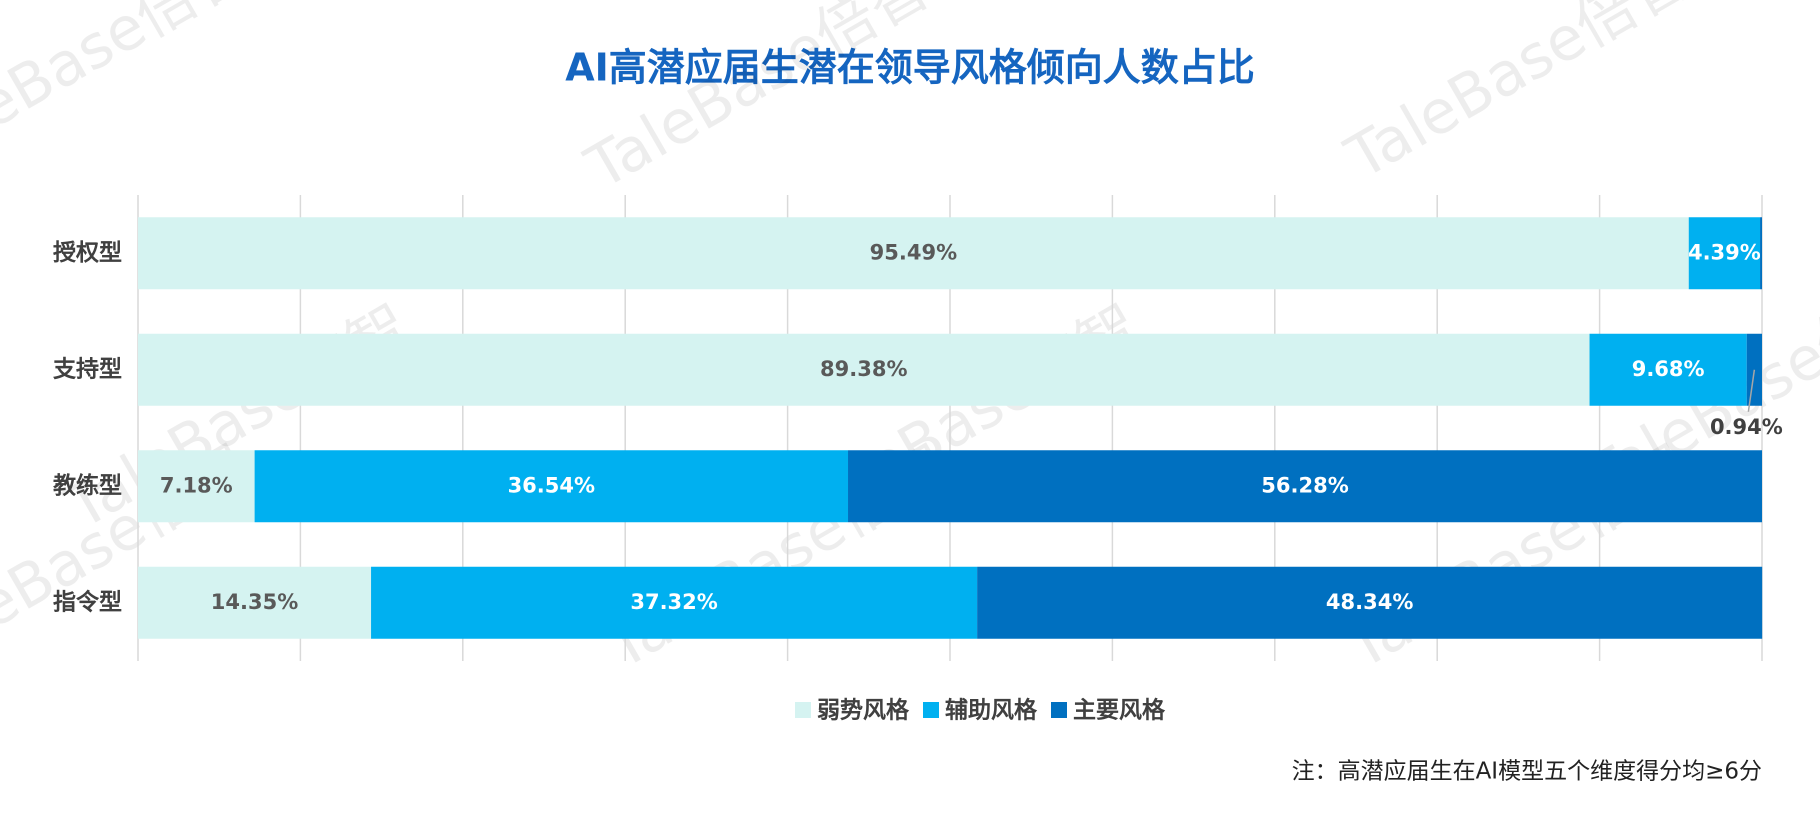  Describe the element at coordinates (991, 710) in the screenshot. I see `legend-label: 辅助风格` at that location.